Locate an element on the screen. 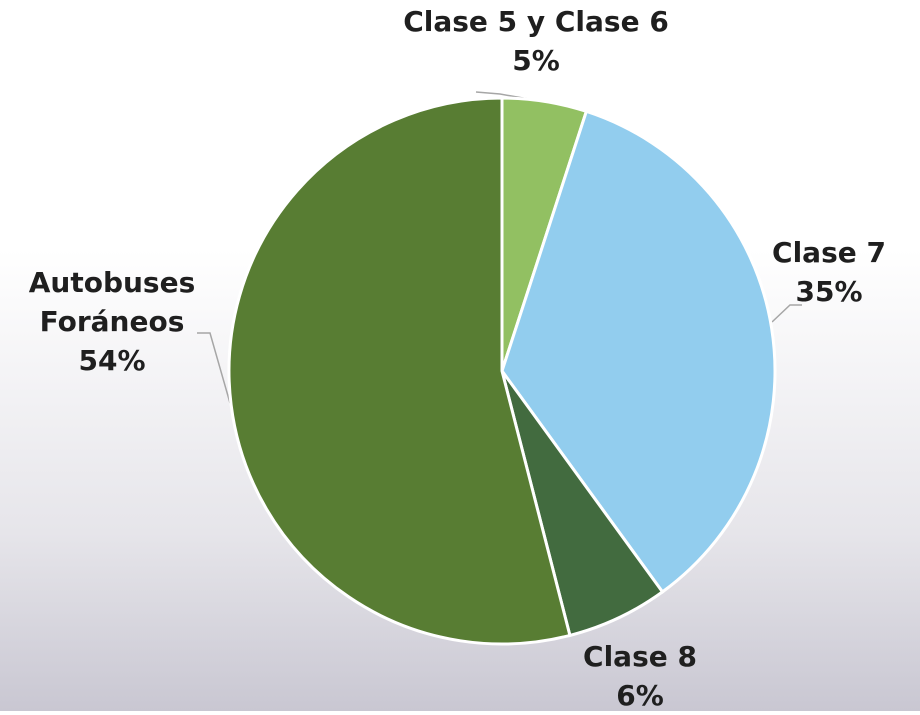 The image size is (920, 715). slice-label: Clase 8 6% is located at coordinates (640, 676).